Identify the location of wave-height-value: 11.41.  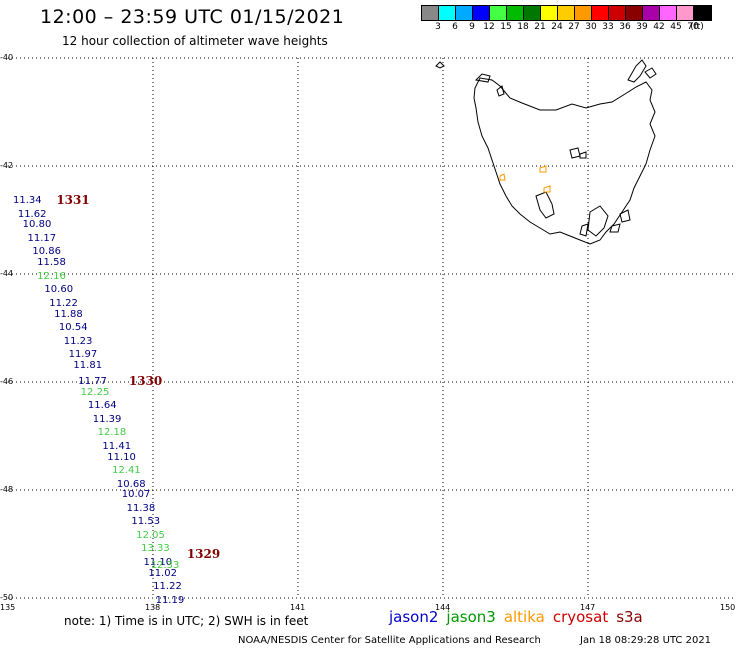
(117, 446).